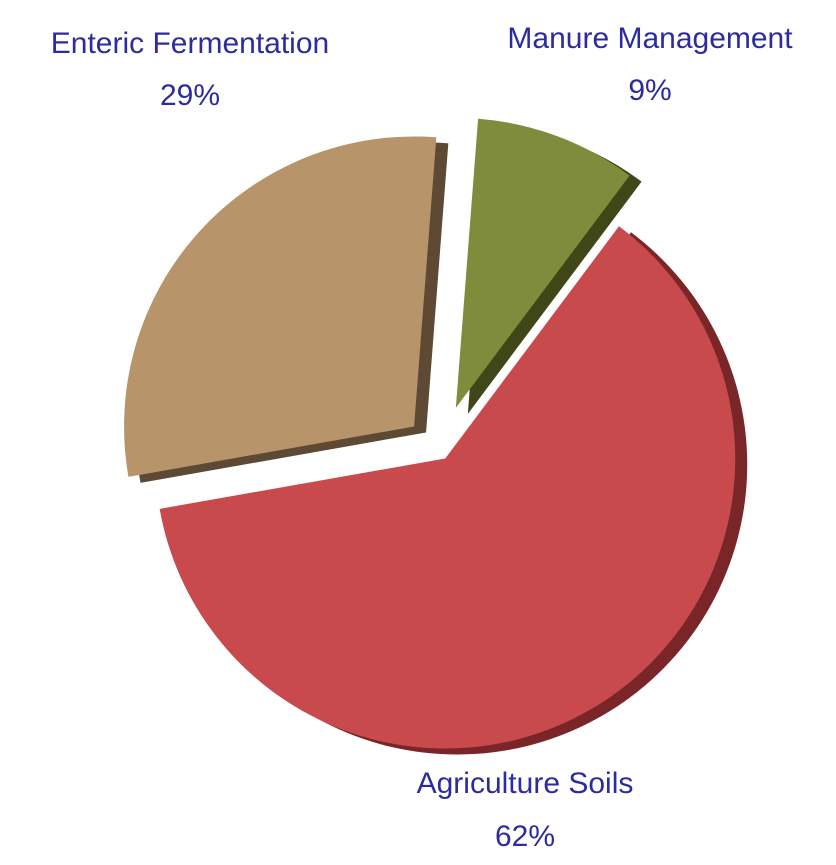 The height and width of the screenshot is (865, 836). What do you see at coordinates (649, 90) in the screenshot?
I see `slice-value-label: 9%` at bounding box center [649, 90].